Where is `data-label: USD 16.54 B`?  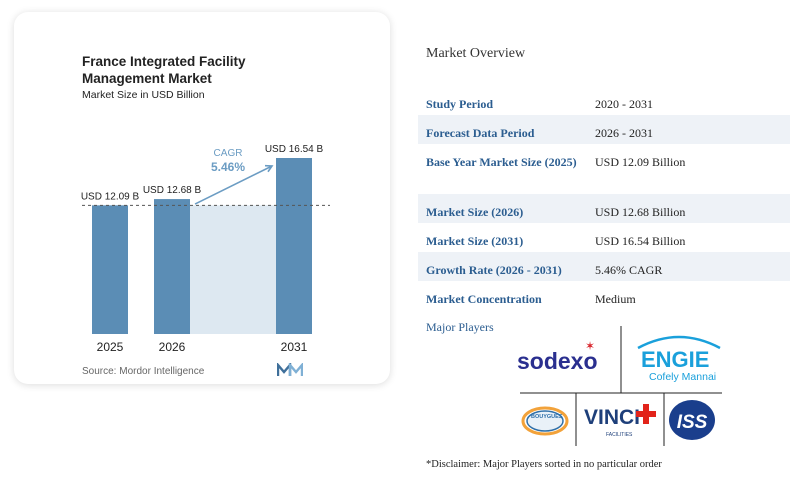
data-label: USD 16.54 B is located at coordinates (294, 149).